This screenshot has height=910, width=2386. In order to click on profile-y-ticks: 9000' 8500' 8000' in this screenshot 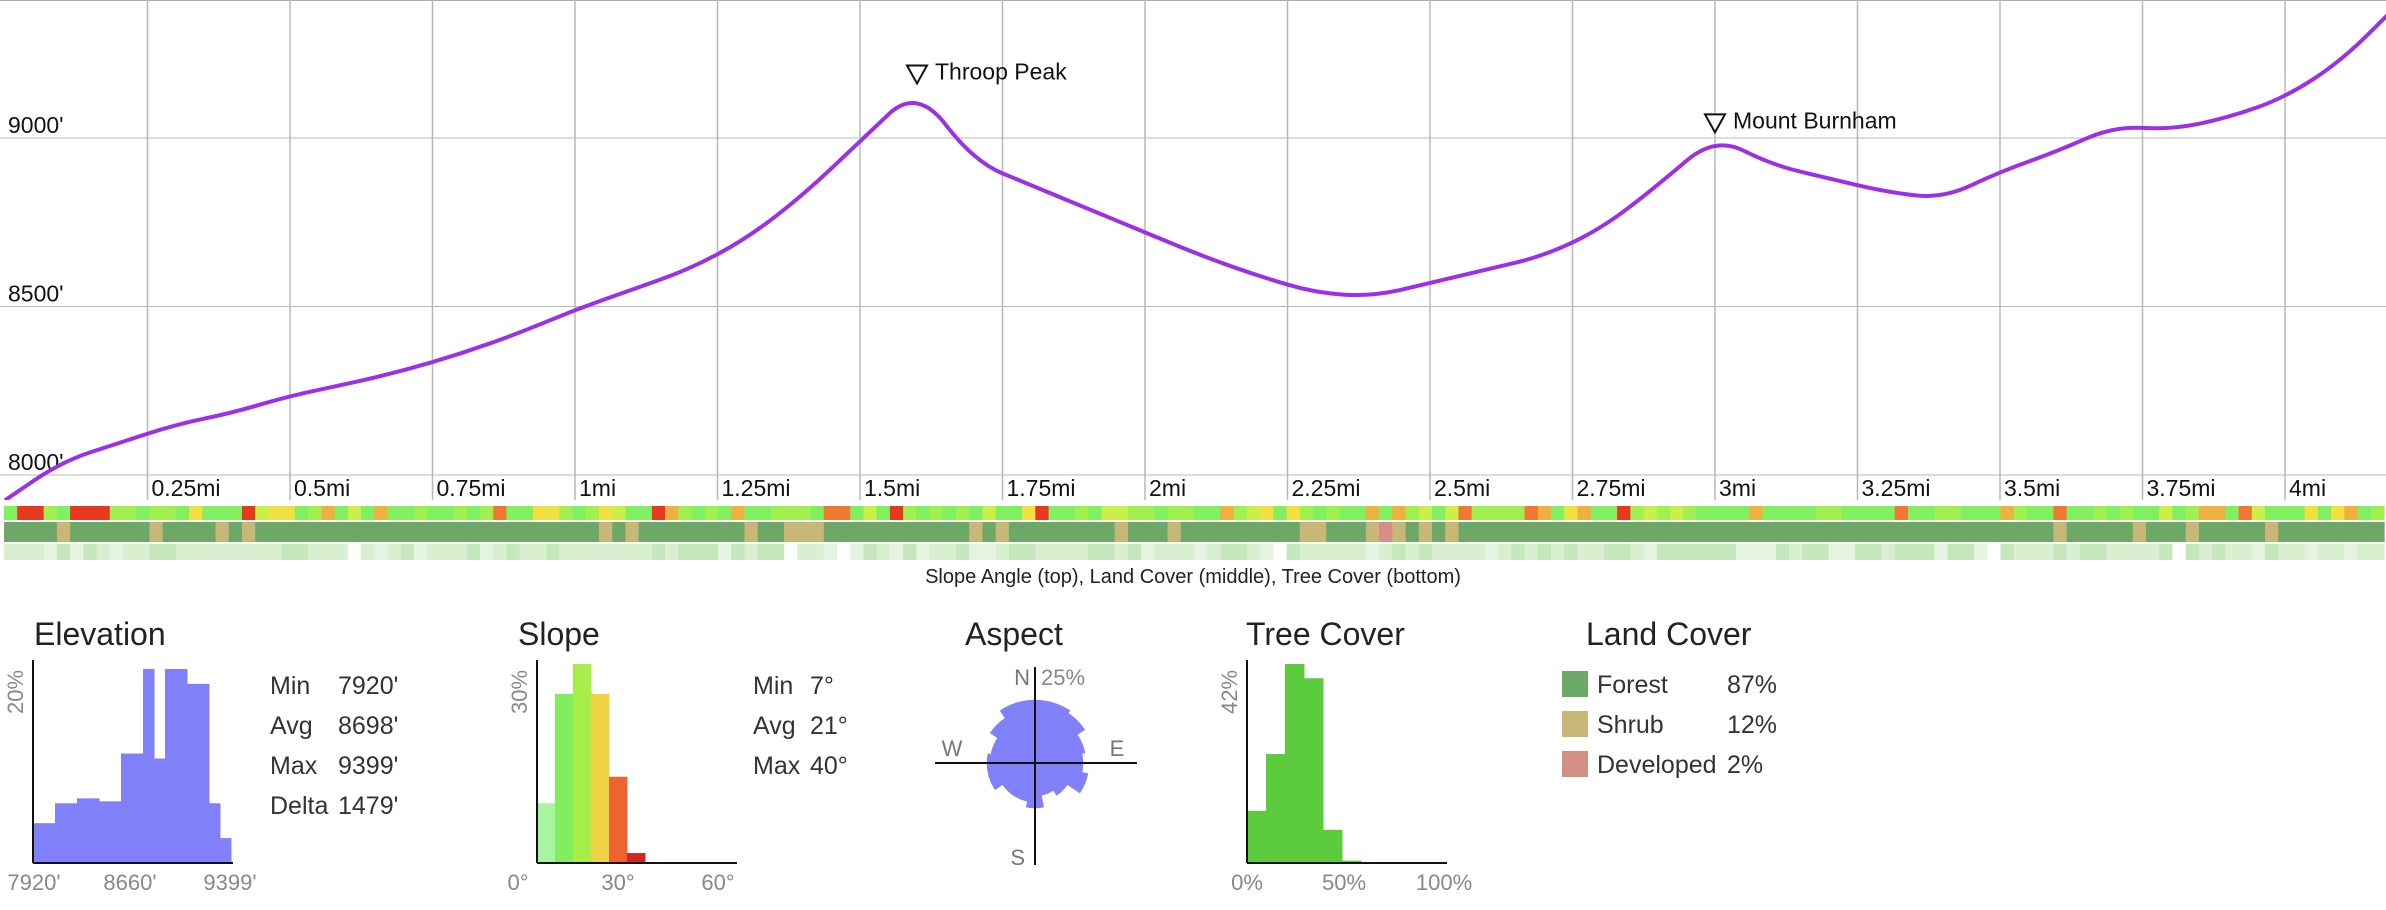, I will do `click(36, 293)`.